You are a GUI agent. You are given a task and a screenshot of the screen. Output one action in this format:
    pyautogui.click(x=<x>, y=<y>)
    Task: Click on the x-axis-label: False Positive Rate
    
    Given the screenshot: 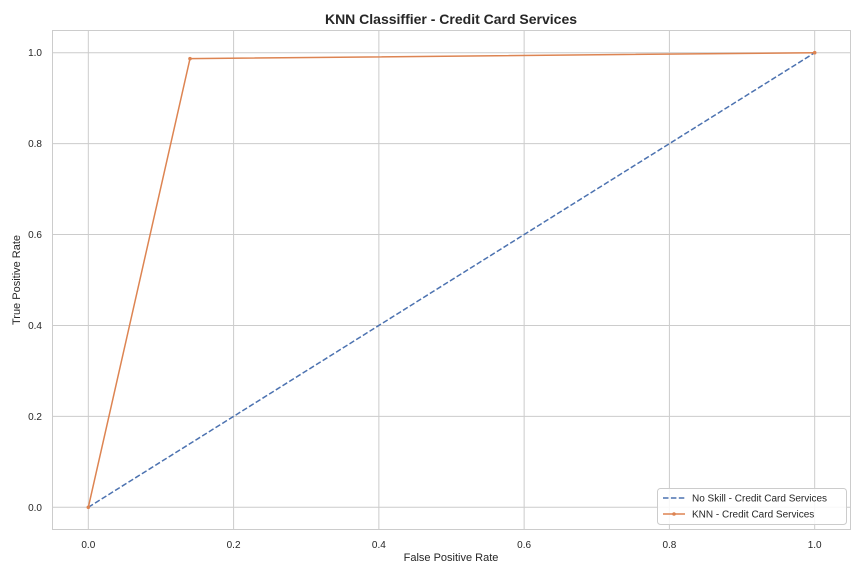 What is the action you would take?
    pyautogui.click(x=451, y=558)
    